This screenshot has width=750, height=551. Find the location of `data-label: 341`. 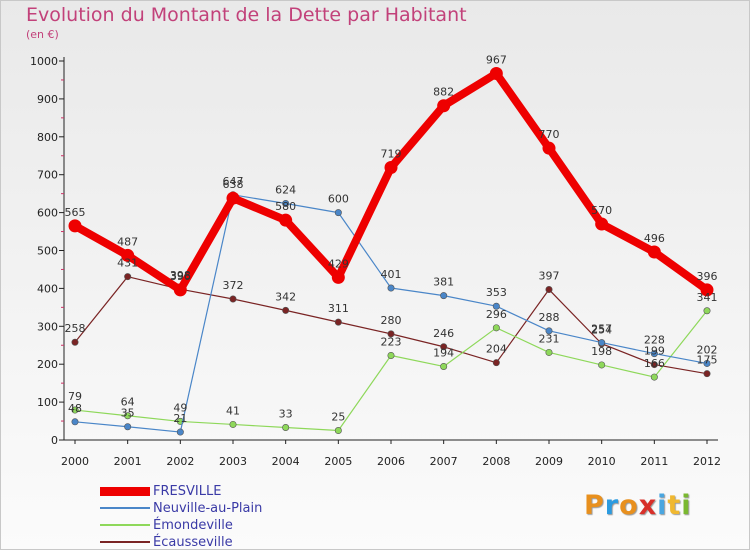

data-label: 341 is located at coordinates (707, 297).